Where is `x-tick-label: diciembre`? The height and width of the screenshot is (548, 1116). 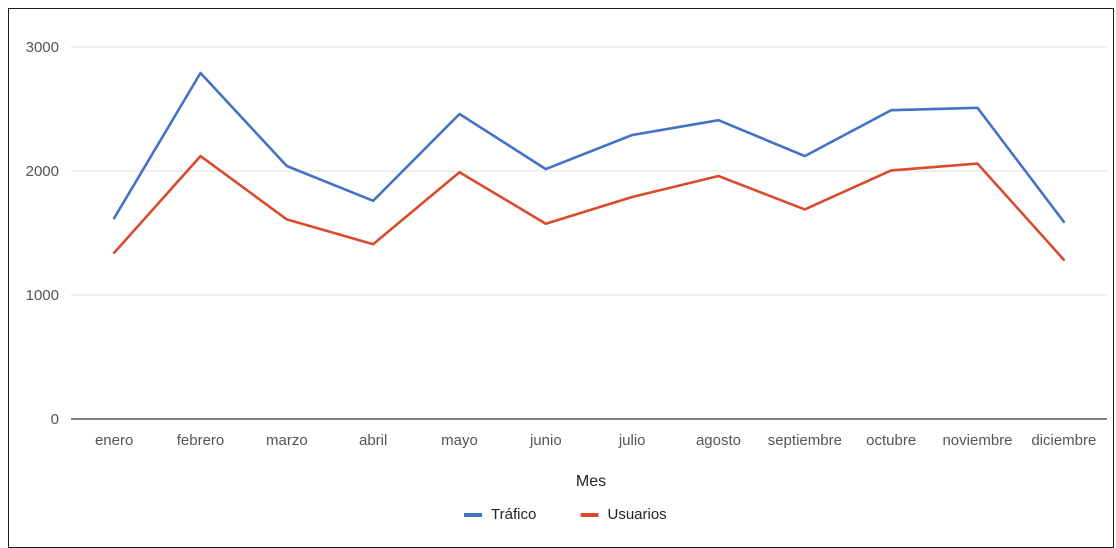
x-tick-label: diciembre is located at coordinates (1063, 440).